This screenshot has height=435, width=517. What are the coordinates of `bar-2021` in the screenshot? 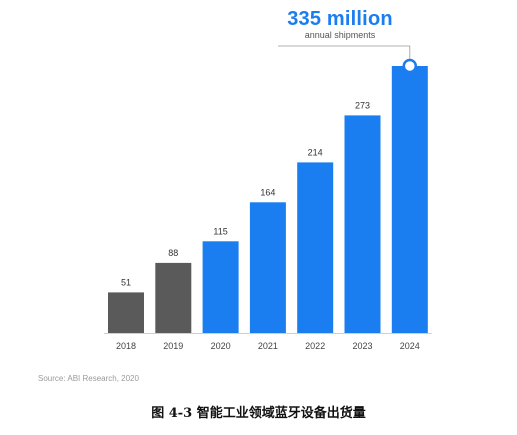 It's located at (267, 267).